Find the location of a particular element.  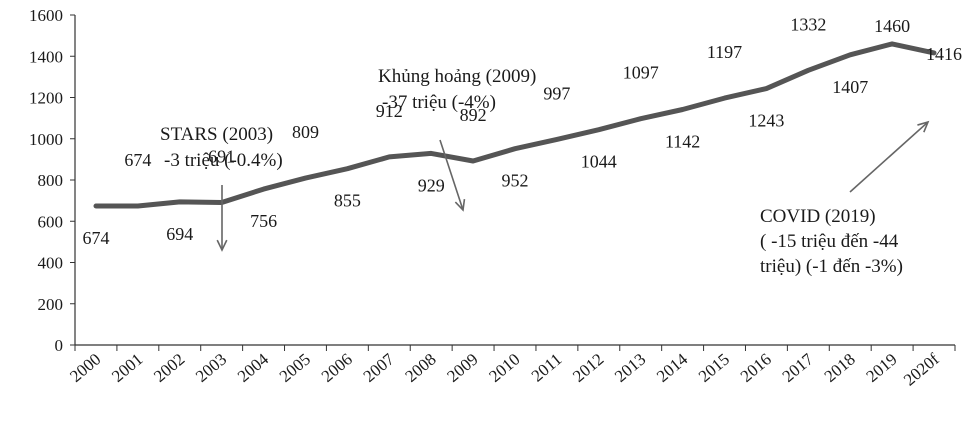

y-tick-label: 1400 is located at coordinates (46, 56).